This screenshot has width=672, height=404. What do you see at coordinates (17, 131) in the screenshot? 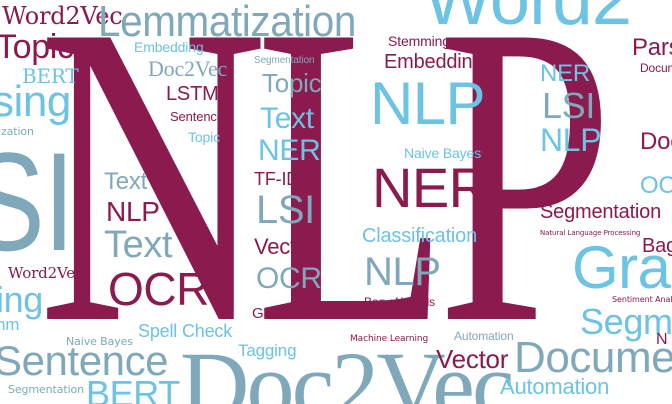
I see `word-ization-left: ization` at bounding box center [17, 131].